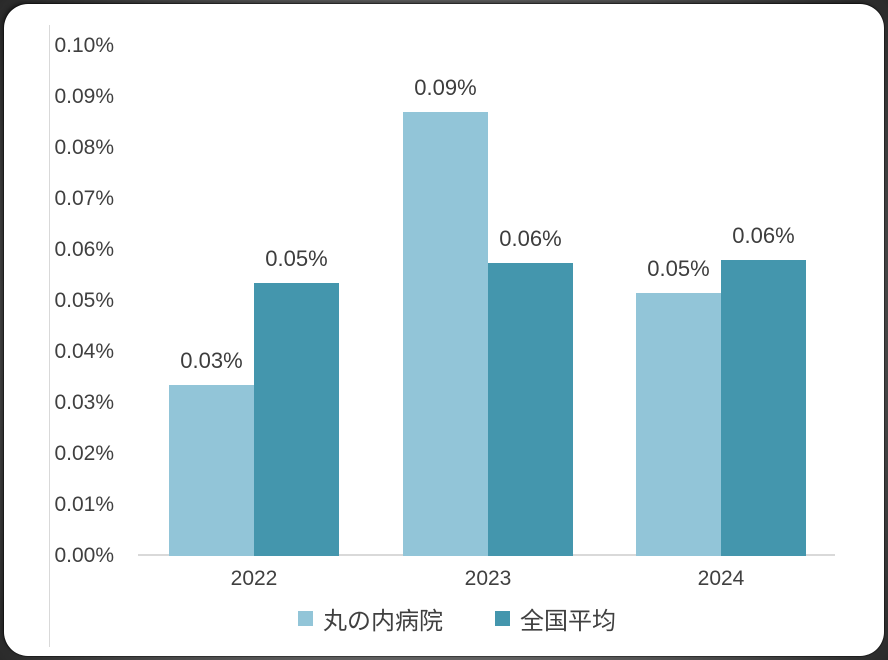 Image resolution: width=888 pixels, height=660 pixels. Describe the element at coordinates (84, 300) in the screenshot. I see `y-tick: 0.05%` at that location.